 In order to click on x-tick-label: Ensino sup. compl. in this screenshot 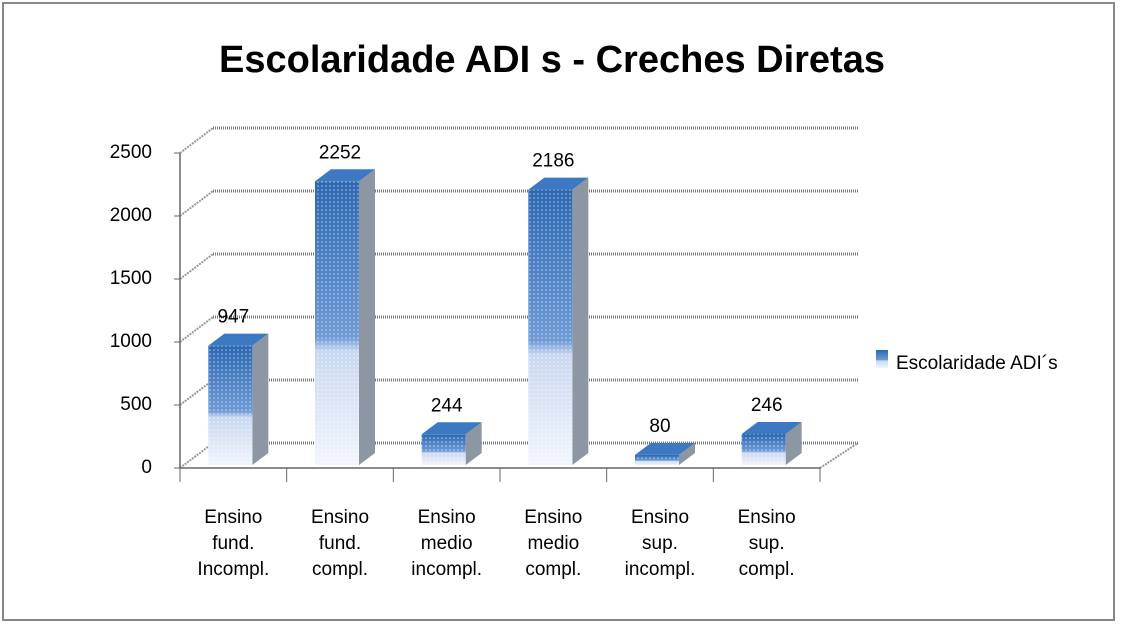, I will do `click(766, 543)`.